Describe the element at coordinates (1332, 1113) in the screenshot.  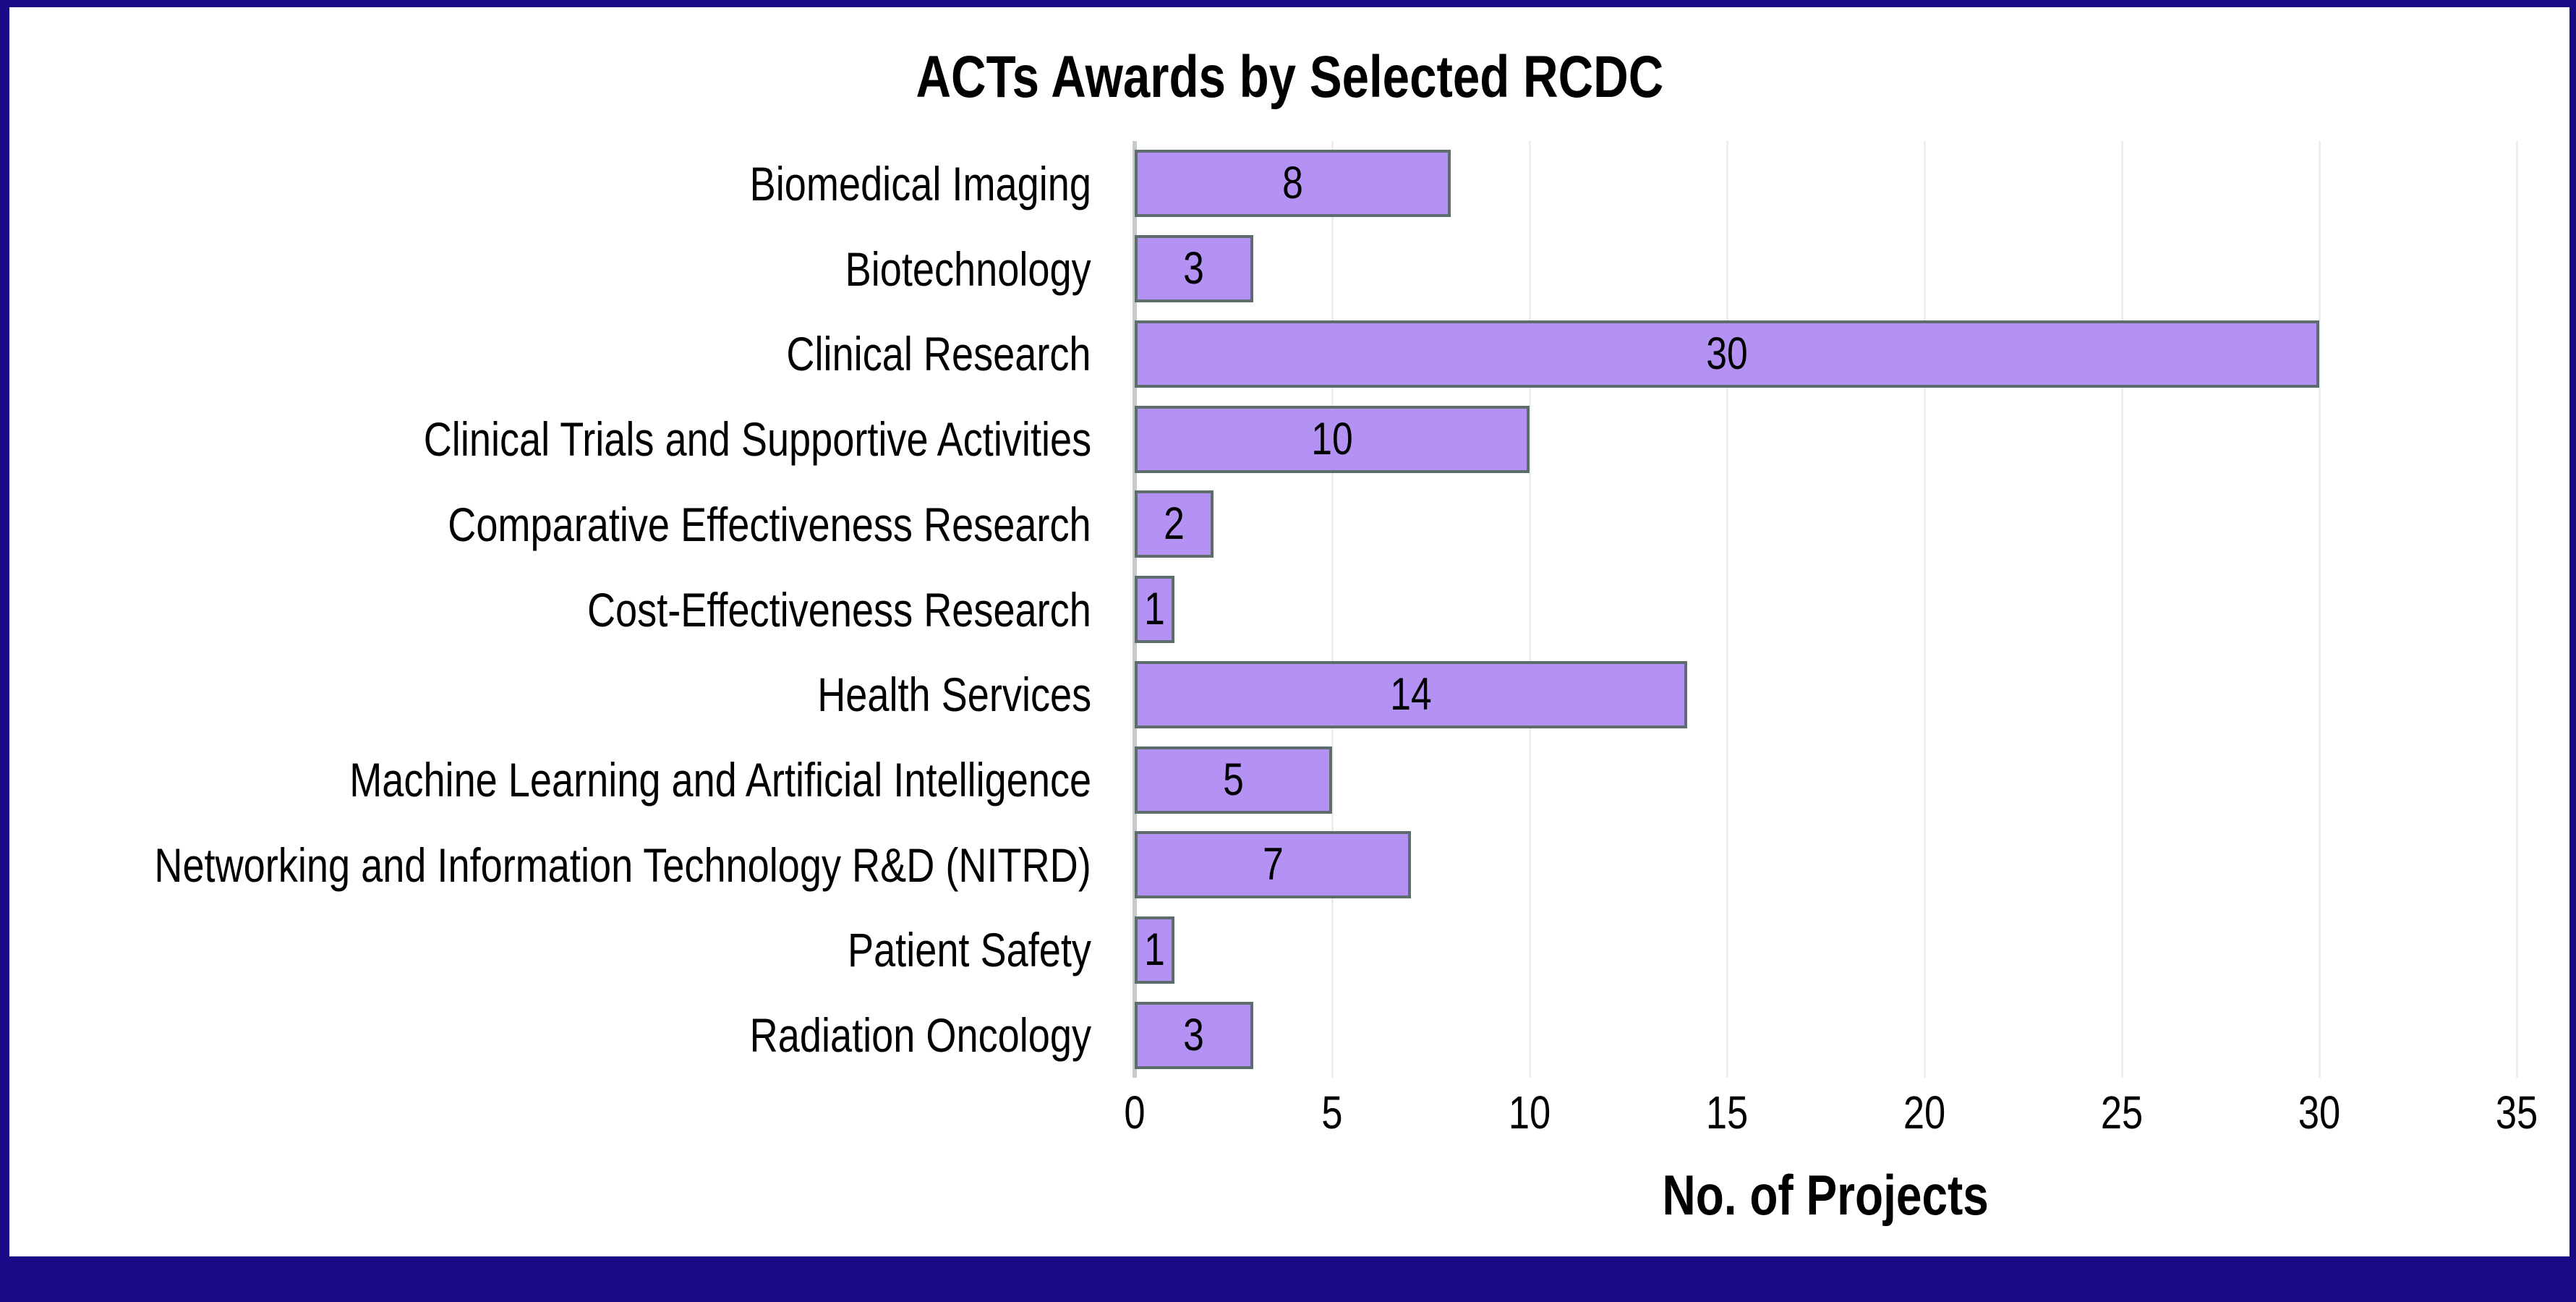
I see `x-tick-label-5: 5` at that location.